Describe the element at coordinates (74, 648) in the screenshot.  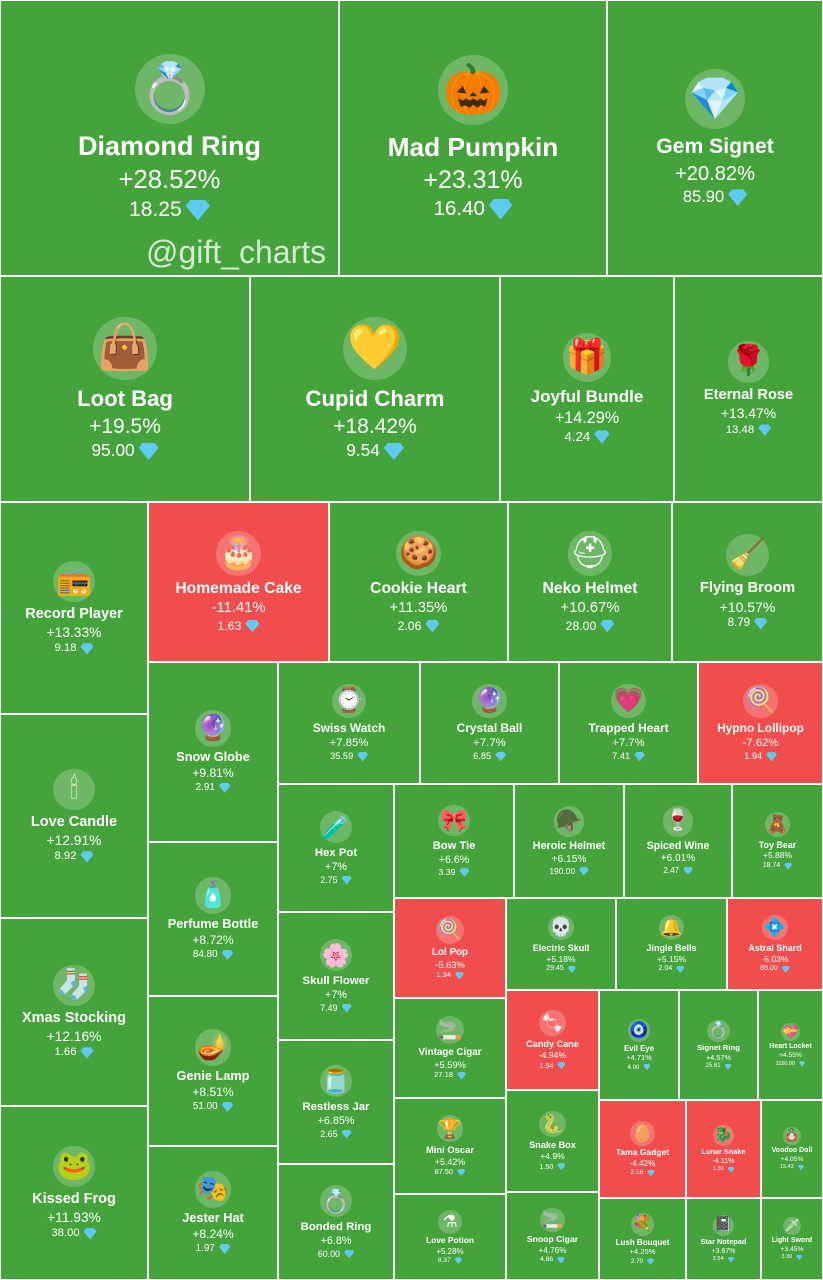
I see `tile-price: 9.18` at that location.